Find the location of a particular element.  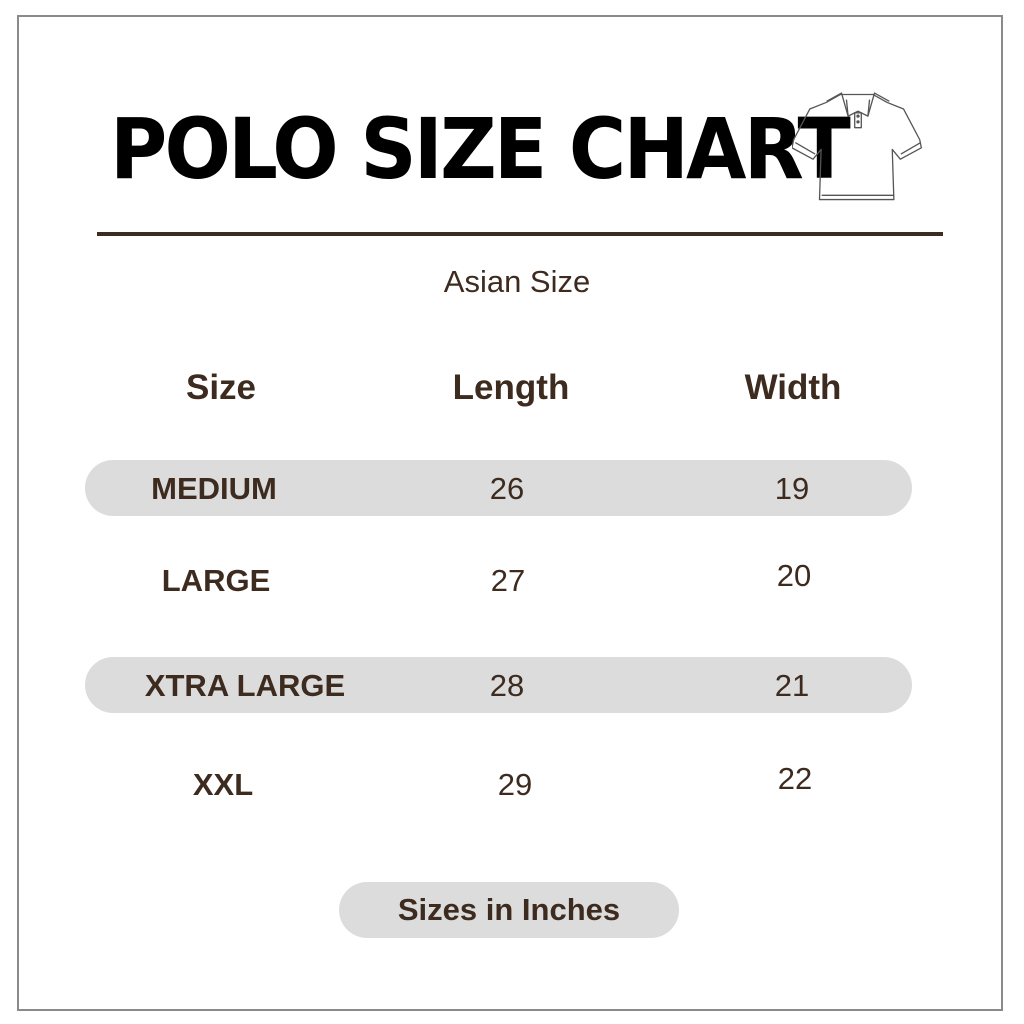

width-cell: 22 is located at coordinates (795, 778).